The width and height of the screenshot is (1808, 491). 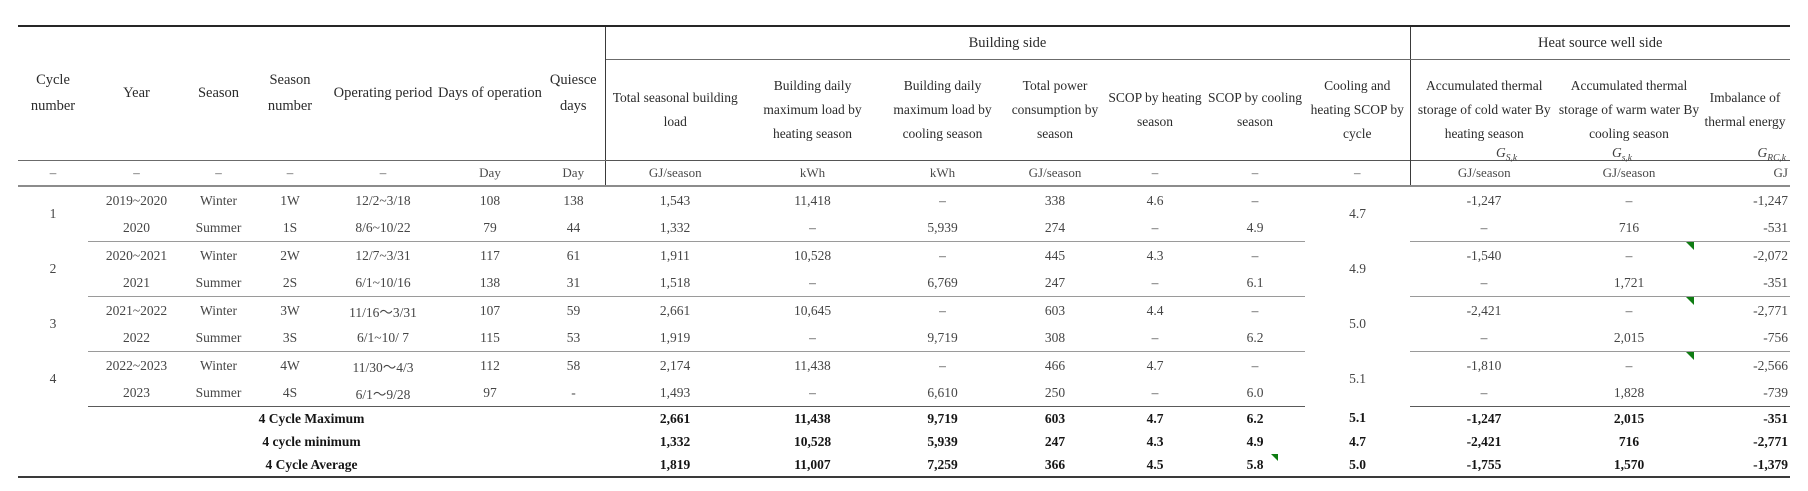 What do you see at coordinates (942, 365) in the screenshot?
I see `cell-max-cool: –` at bounding box center [942, 365].